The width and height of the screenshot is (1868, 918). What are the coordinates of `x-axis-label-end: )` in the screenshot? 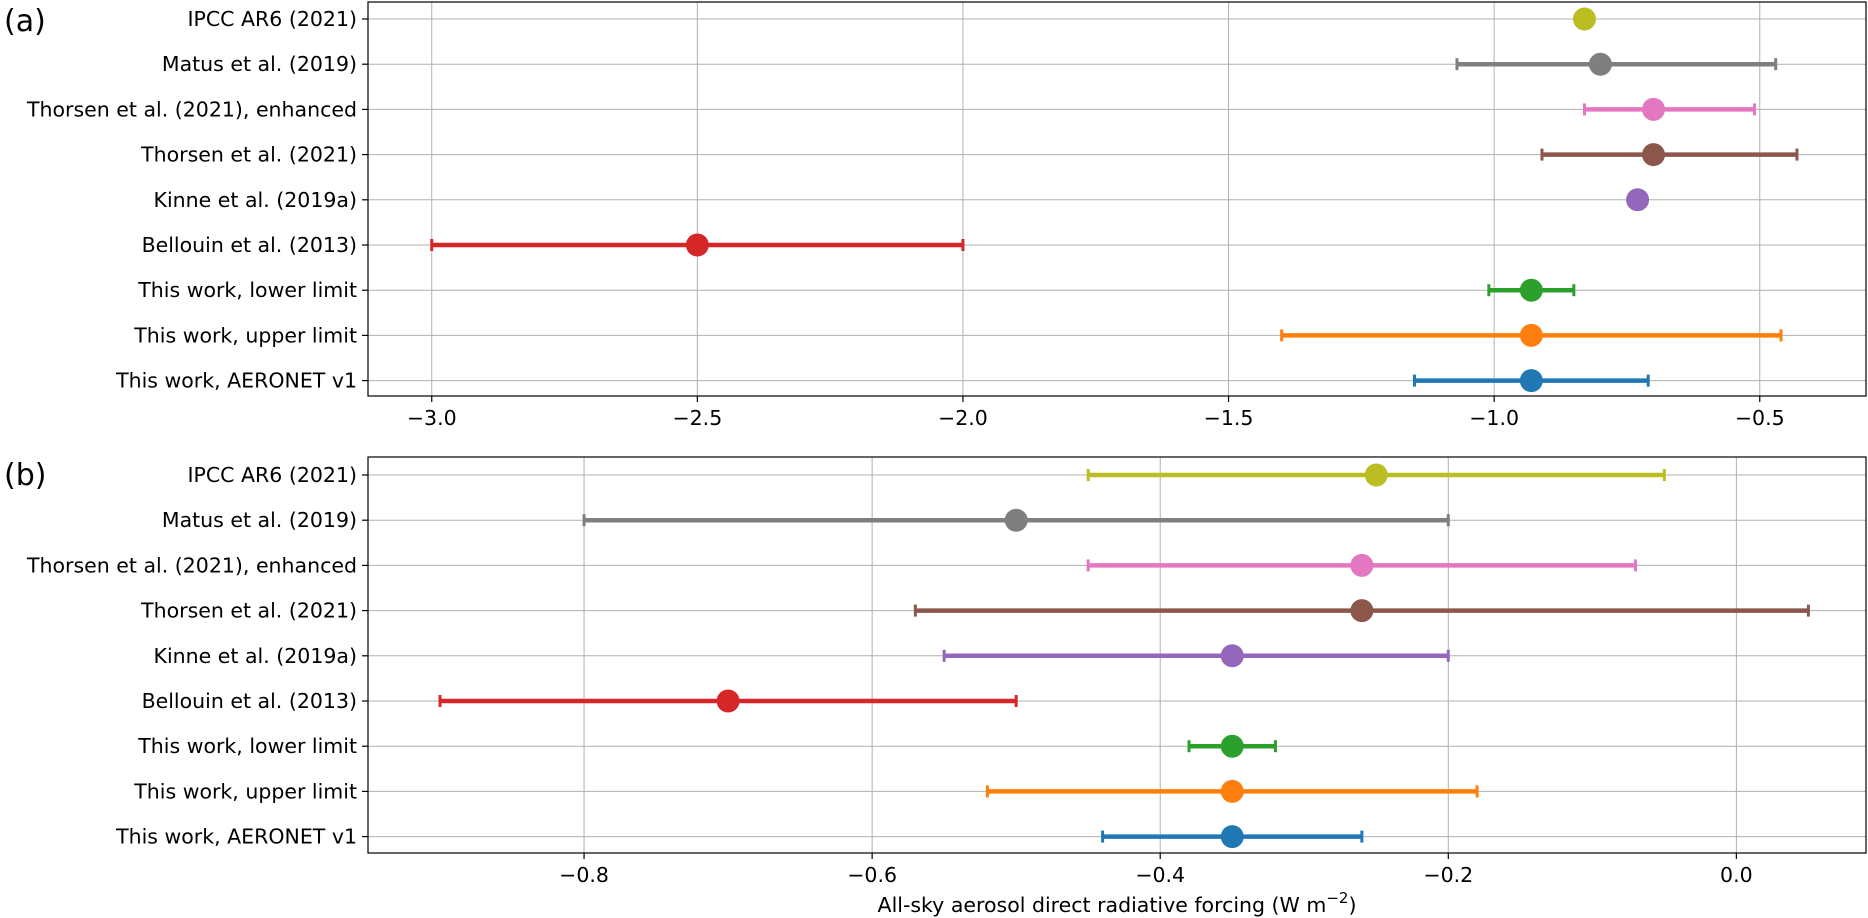 It's located at (1352, 905).